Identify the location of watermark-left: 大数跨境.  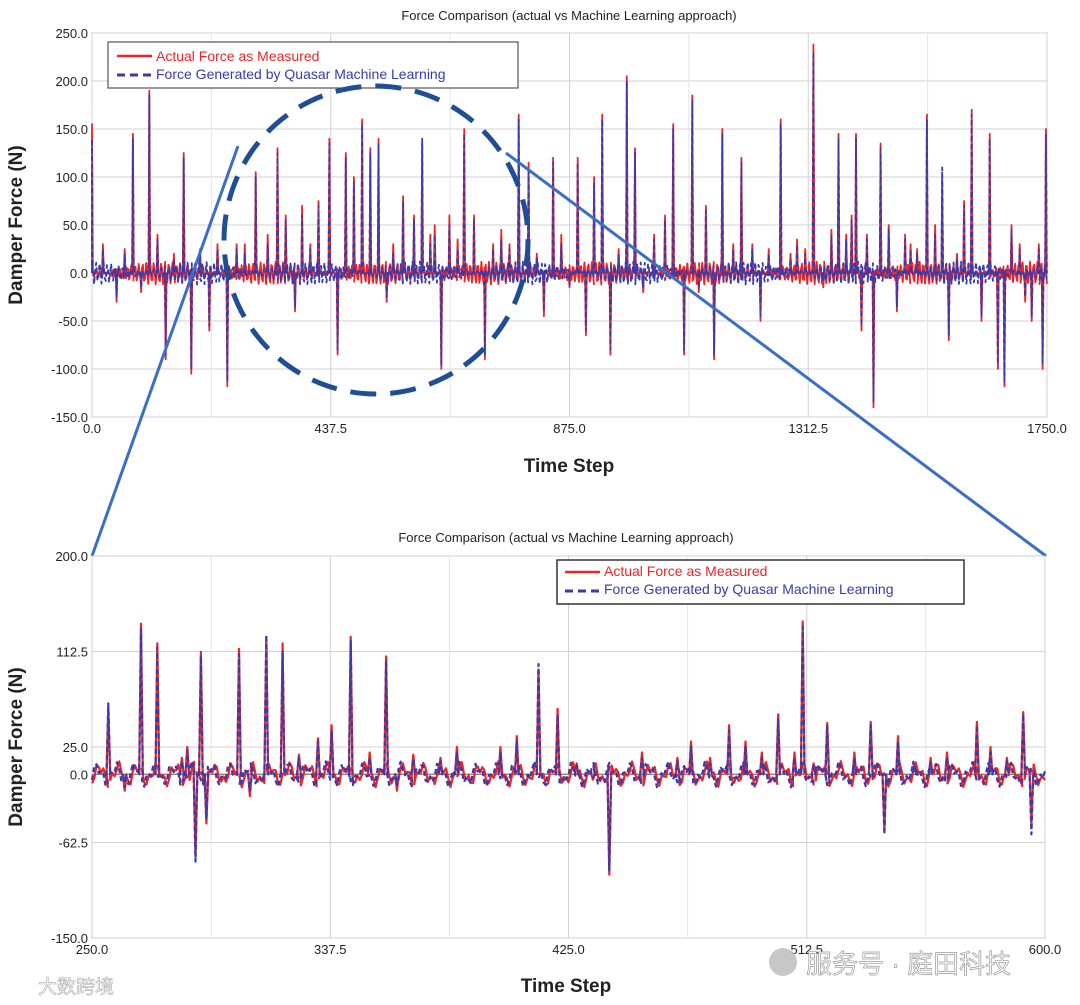
(60, 987).